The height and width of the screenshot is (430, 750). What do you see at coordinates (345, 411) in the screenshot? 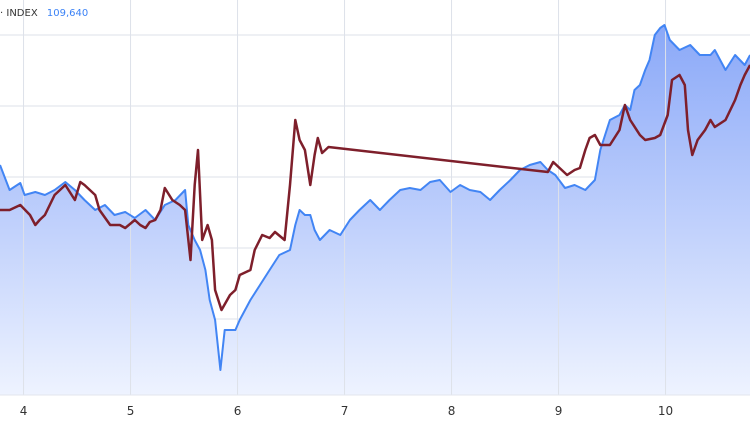
I see `x-tick-label: 7` at bounding box center [345, 411].